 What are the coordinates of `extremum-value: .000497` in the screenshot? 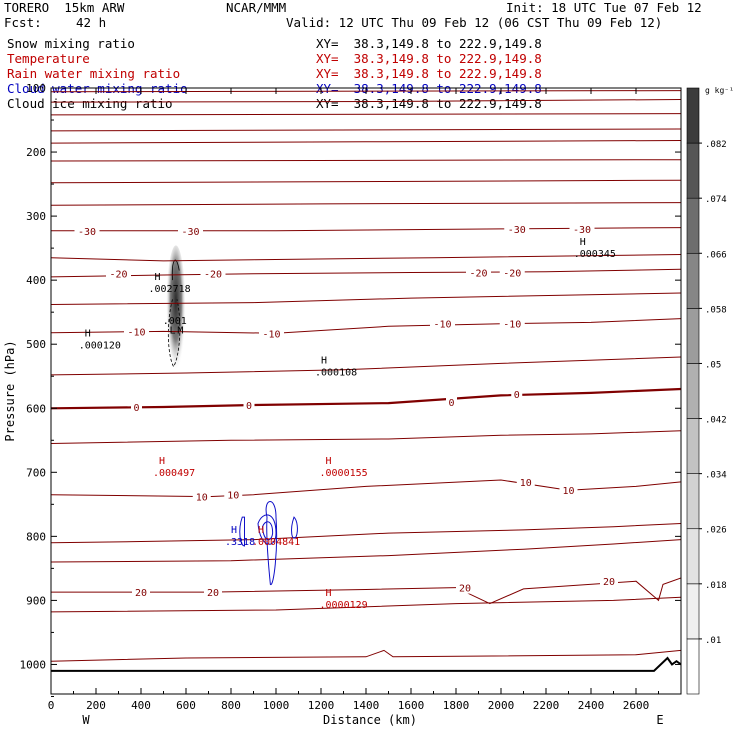 It's located at (174, 473).